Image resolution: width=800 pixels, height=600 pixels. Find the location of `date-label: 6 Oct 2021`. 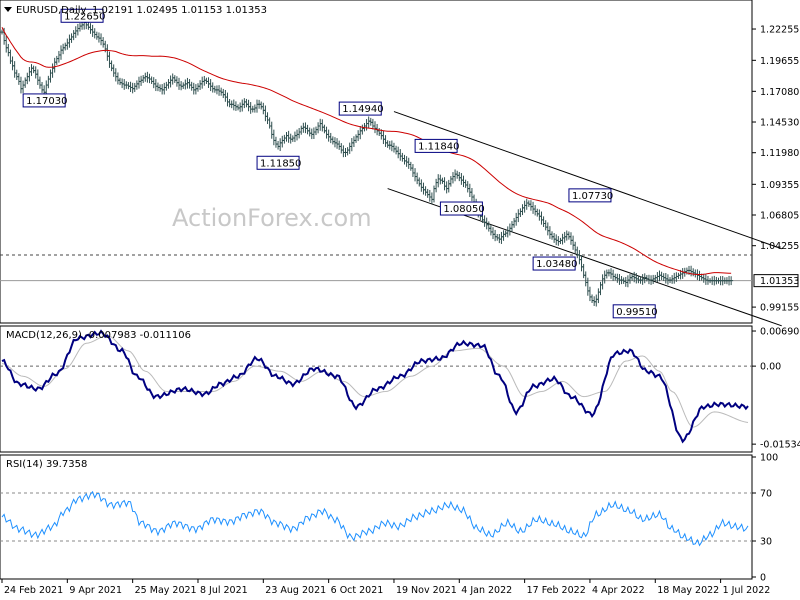

date-label: 6 Oct 2021 is located at coordinates (357, 590).